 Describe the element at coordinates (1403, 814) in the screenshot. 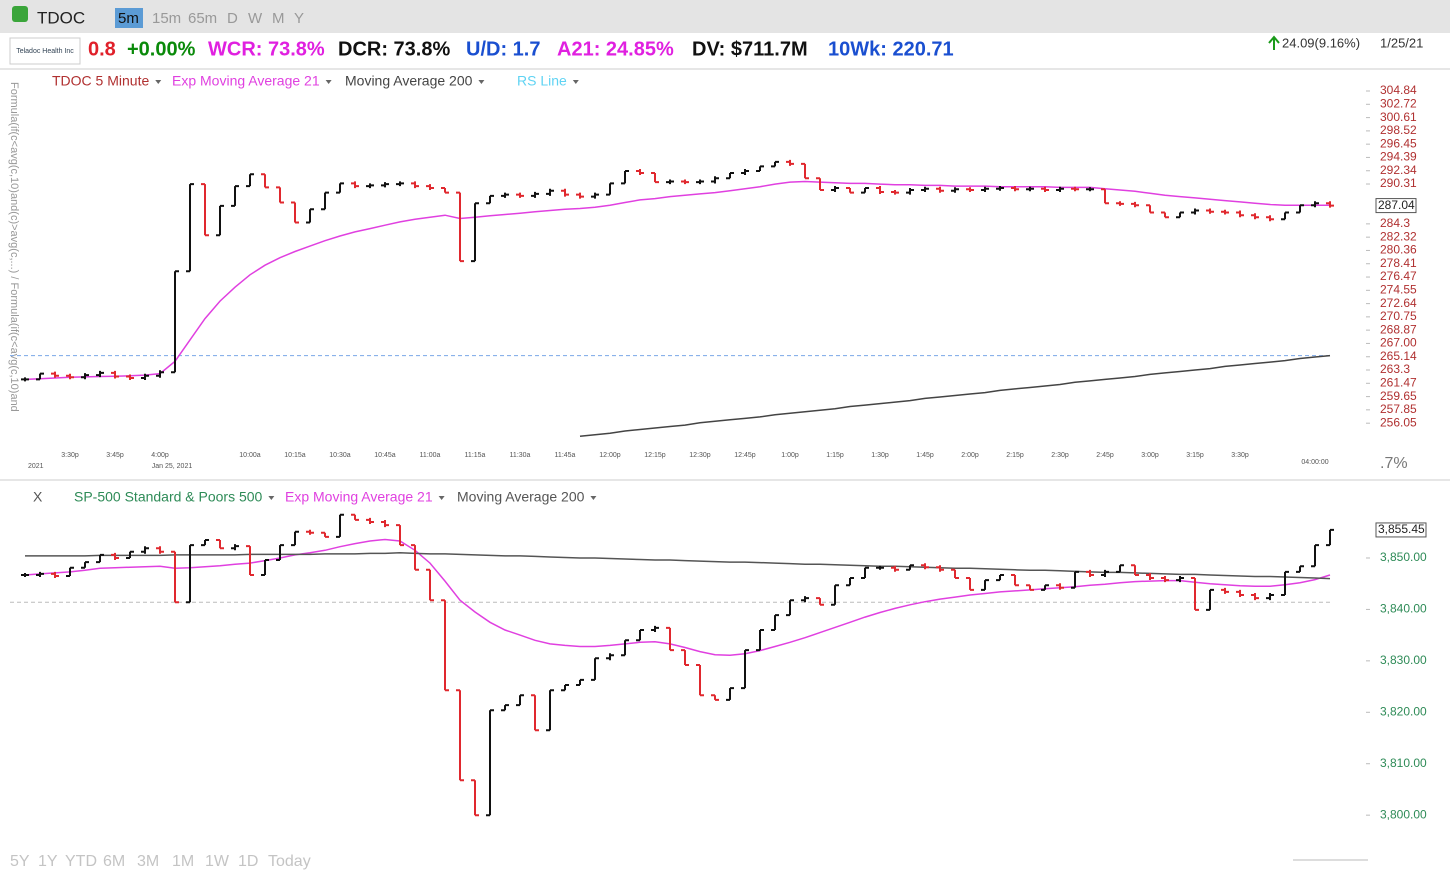

I see `y-tick-label: 3,800.00` at that location.